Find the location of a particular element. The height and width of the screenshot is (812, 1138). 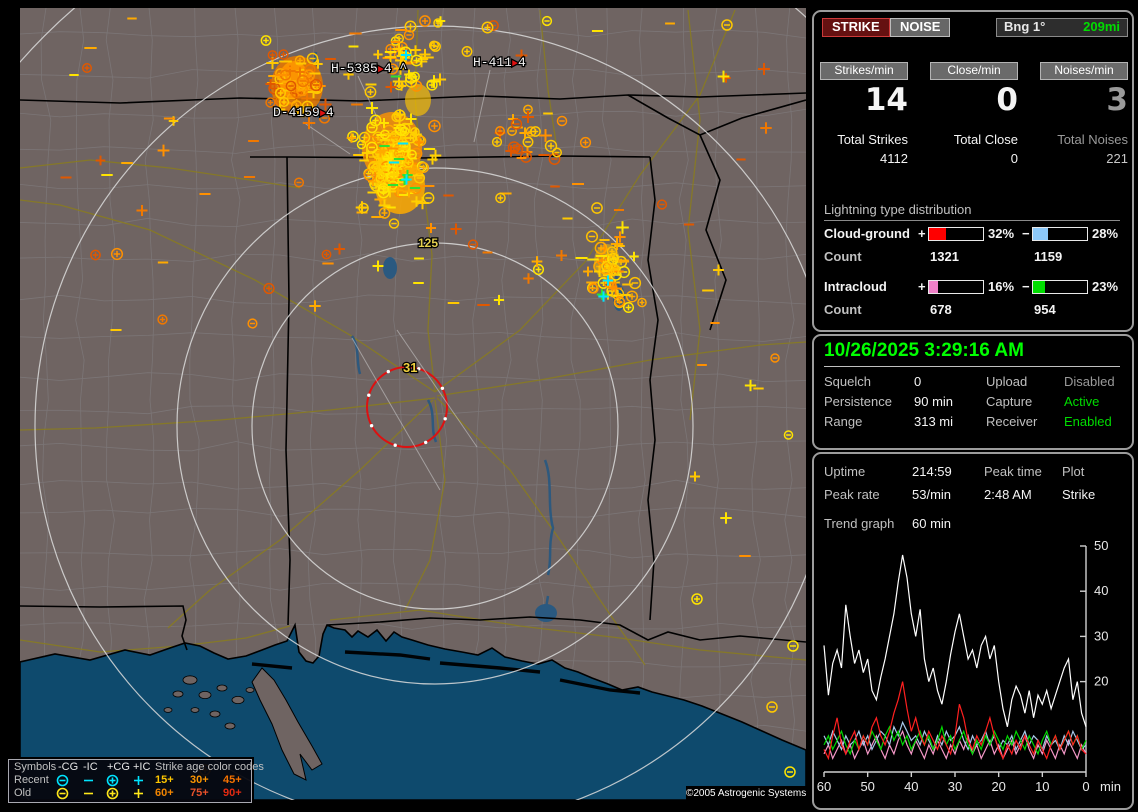

legend-symbols-header: Symbols is located at coordinates (35, 767).